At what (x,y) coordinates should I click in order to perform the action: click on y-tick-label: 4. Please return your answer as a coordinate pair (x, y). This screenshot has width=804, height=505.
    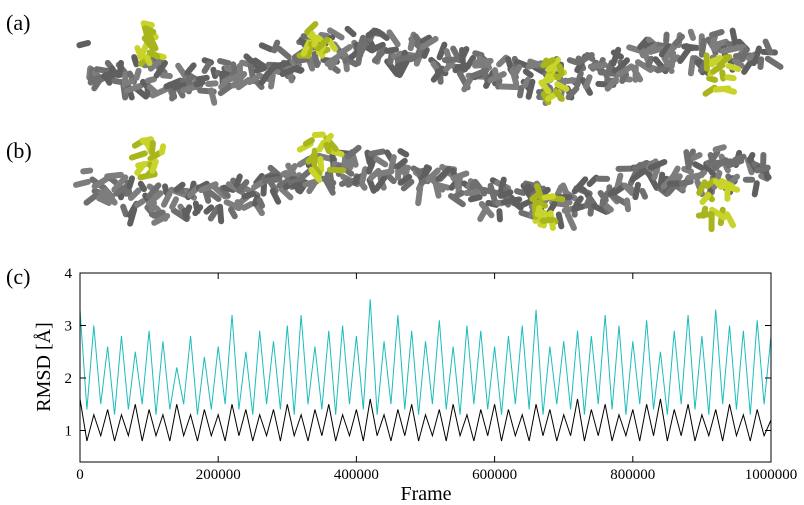
    Looking at the image, I should click on (69, 274).